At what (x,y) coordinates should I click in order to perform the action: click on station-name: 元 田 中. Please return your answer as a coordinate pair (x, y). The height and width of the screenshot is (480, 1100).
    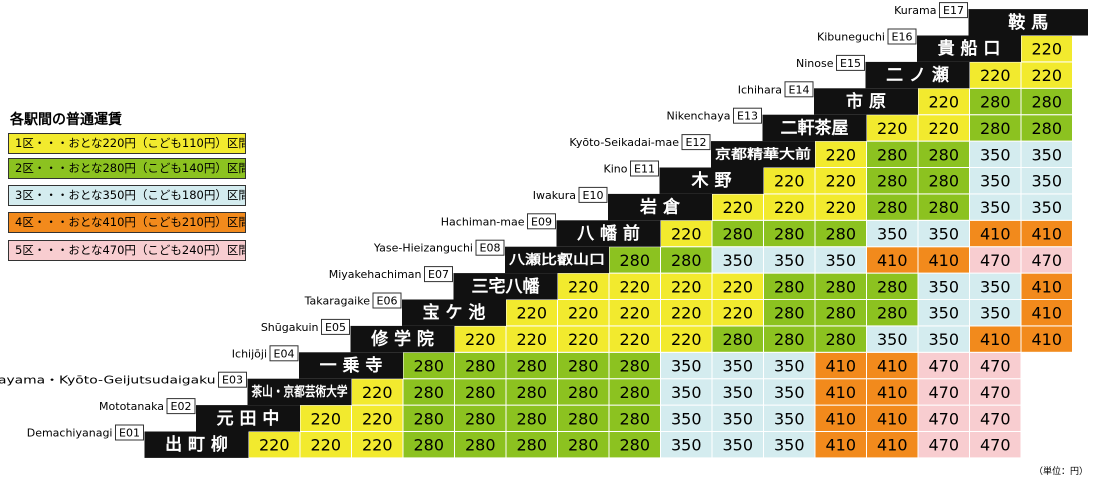
    Looking at the image, I should click on (248, 418).